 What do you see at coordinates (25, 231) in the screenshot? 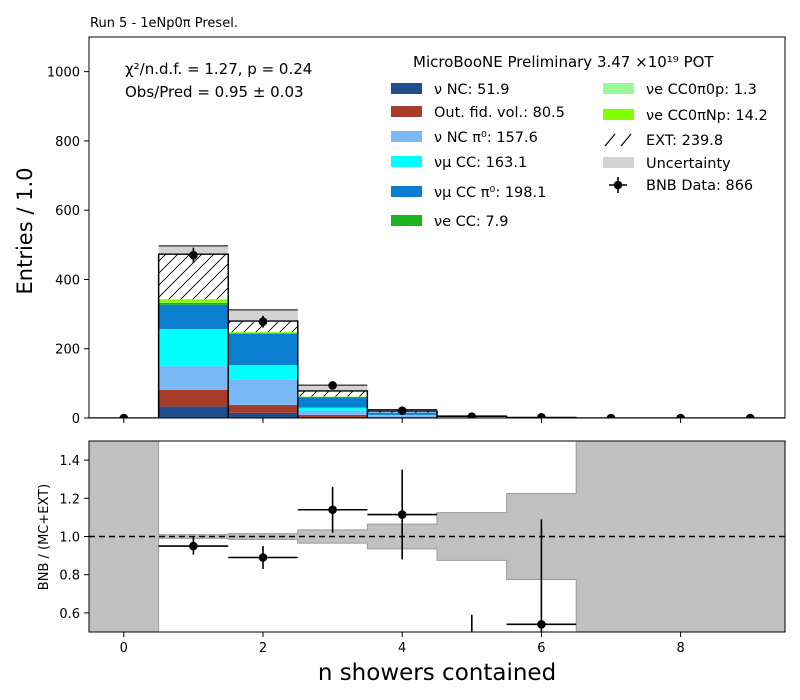
I see `main-y-axis-label: Entries / 1.0` at bounding box center [25, 231].